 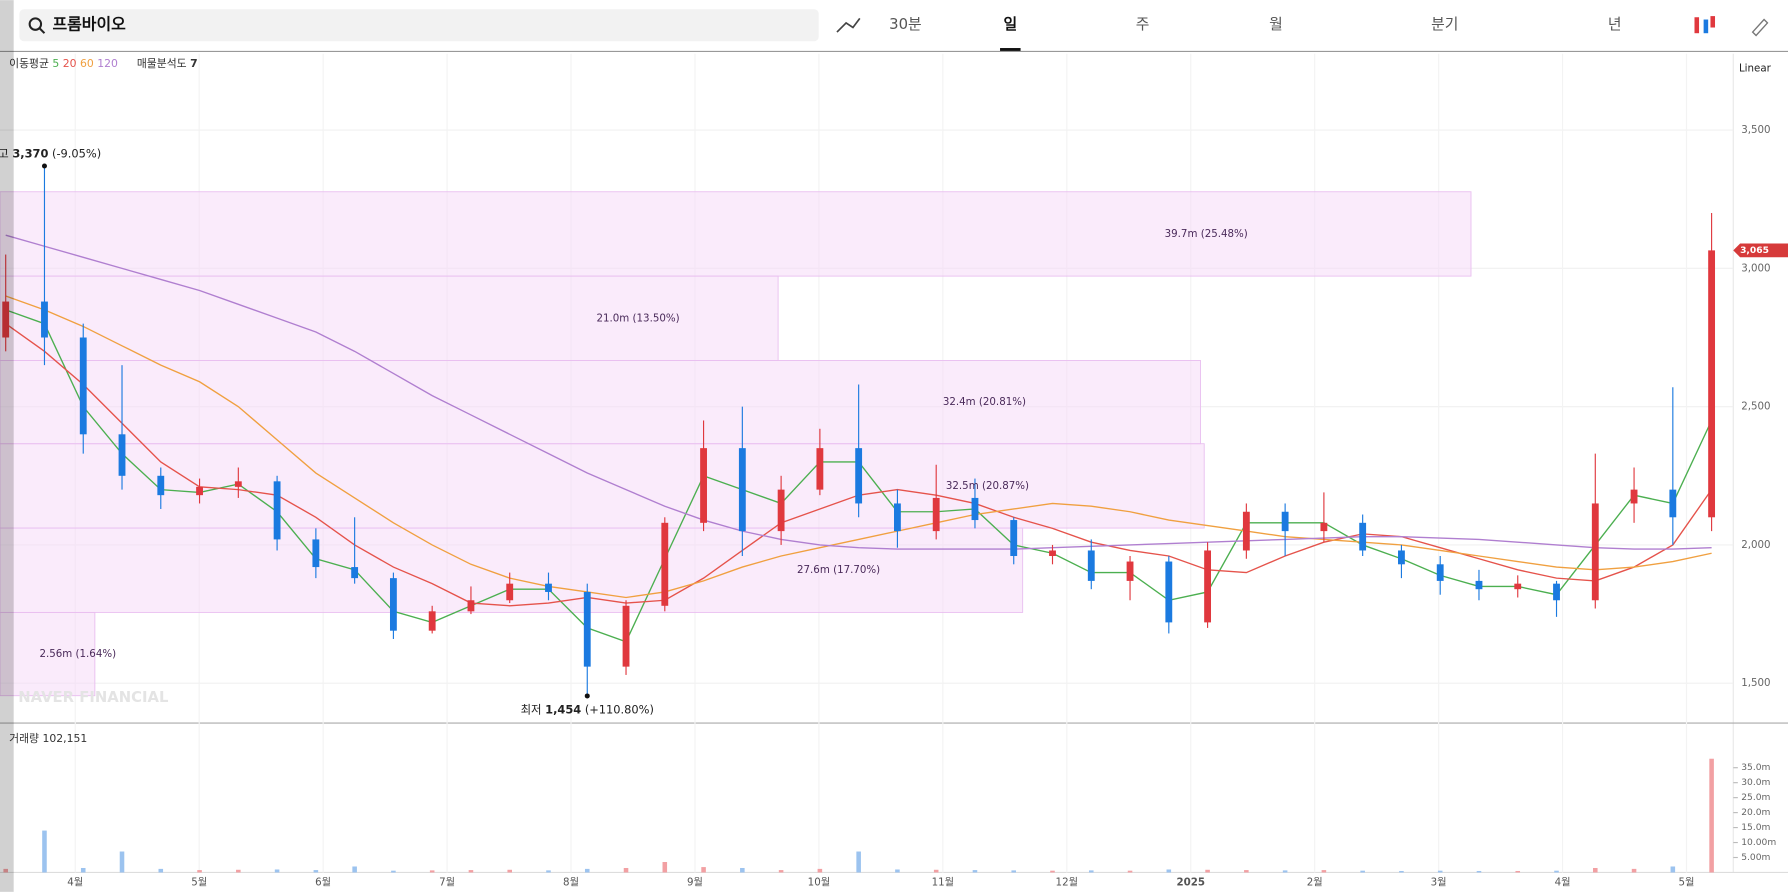 I want to click on edit-icon, so click(x=1760, y=27).